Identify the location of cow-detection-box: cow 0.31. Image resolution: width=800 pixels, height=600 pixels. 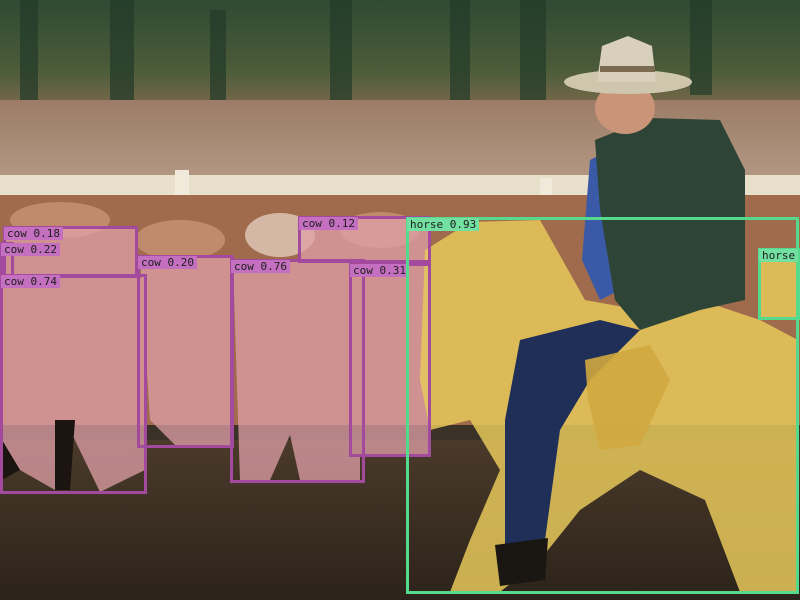
(390, 360).